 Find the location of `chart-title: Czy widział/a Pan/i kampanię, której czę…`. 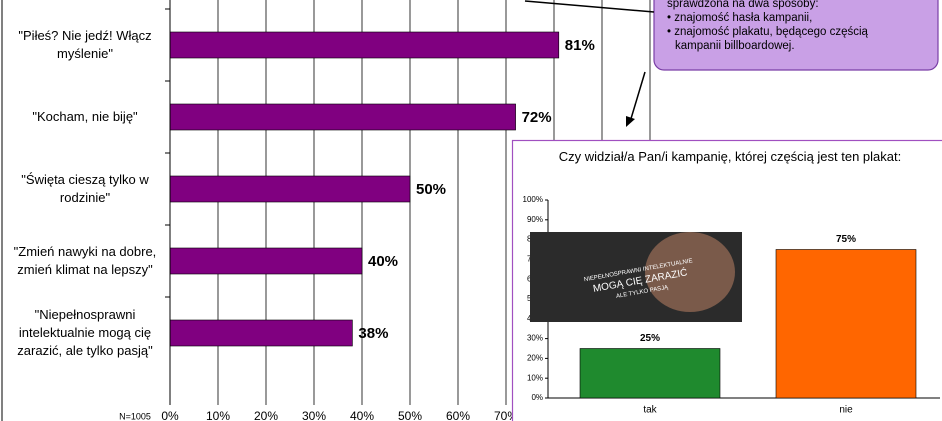

chart-title: Czy widział/a Pan/i kampanię, której czę… is located at coordinates (730, 156).